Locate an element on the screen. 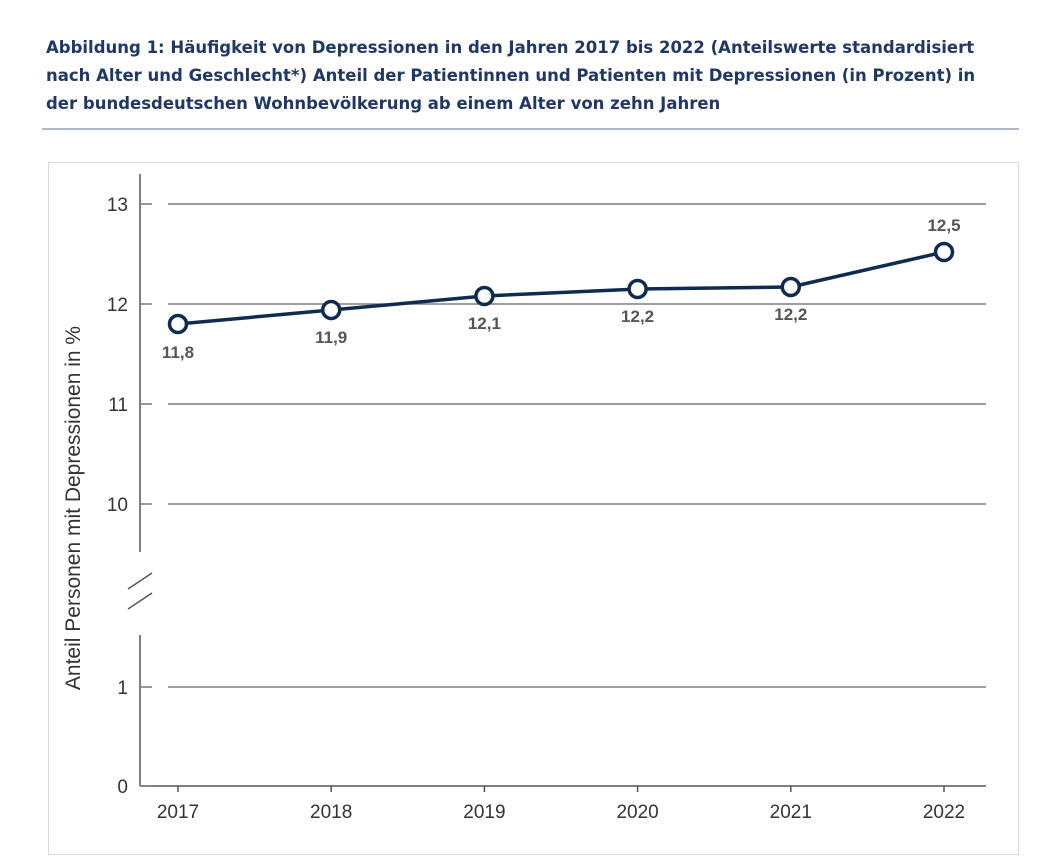 The width and height of the screenshot is (1064, 858). y-tick-label: 13 is located at coordinates (117, 205).